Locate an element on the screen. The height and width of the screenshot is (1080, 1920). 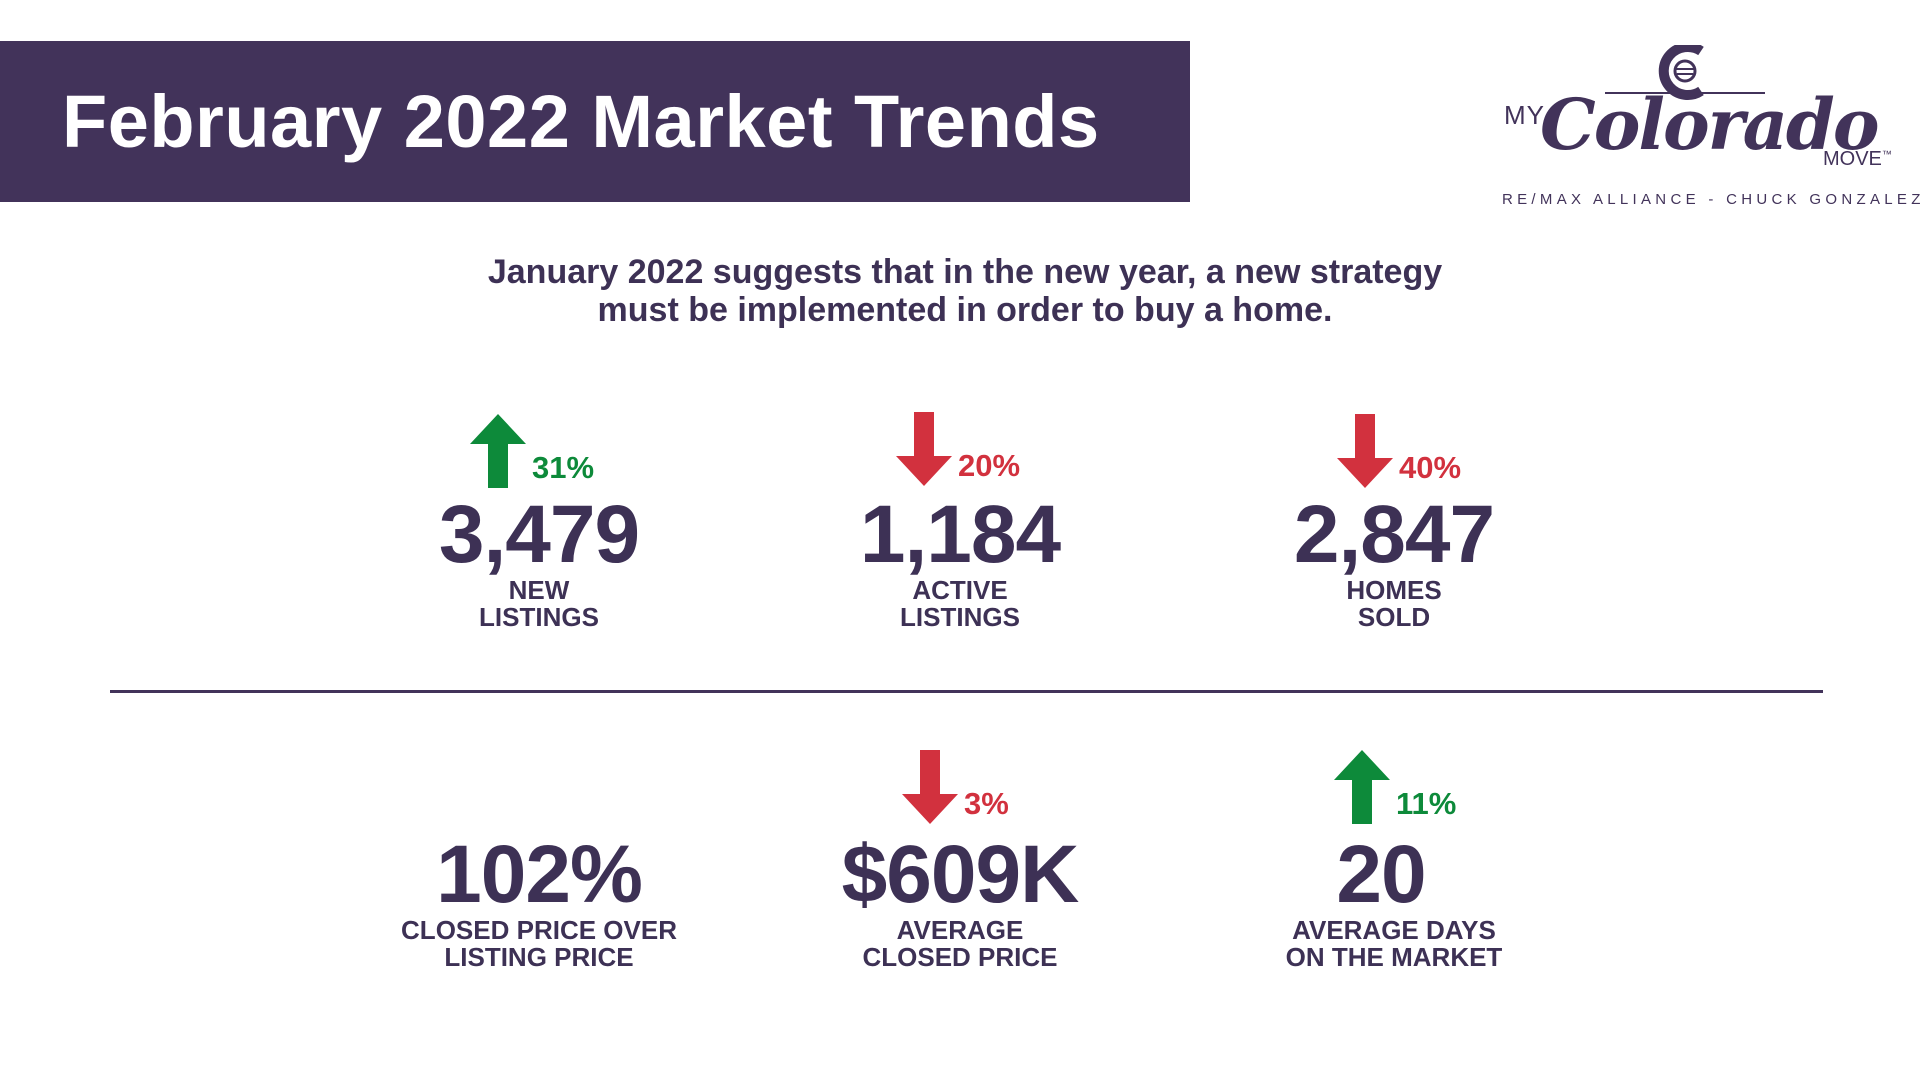
new-listings-change-pct: 31% is located at coordinates (563, 467).